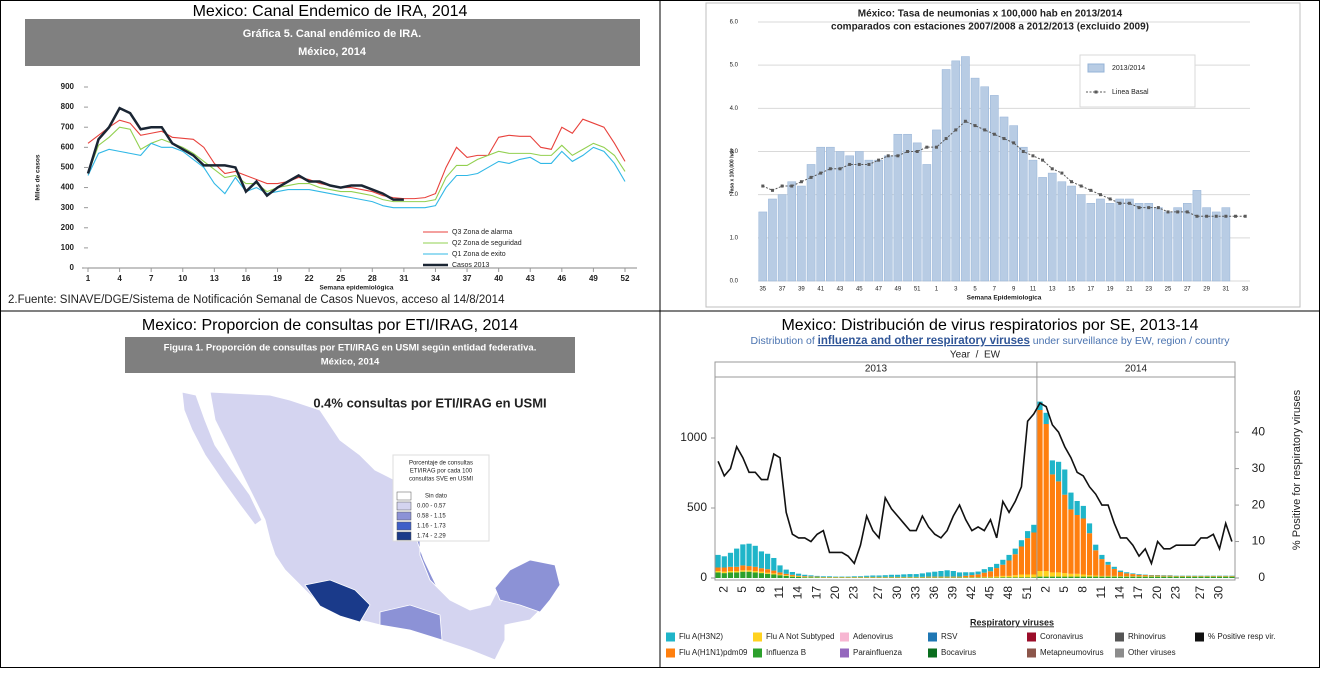  What do you see at coordinates (782, 290) in the screenshot?
I see `x-tick-label: 37` at bounding box center [782, 290].